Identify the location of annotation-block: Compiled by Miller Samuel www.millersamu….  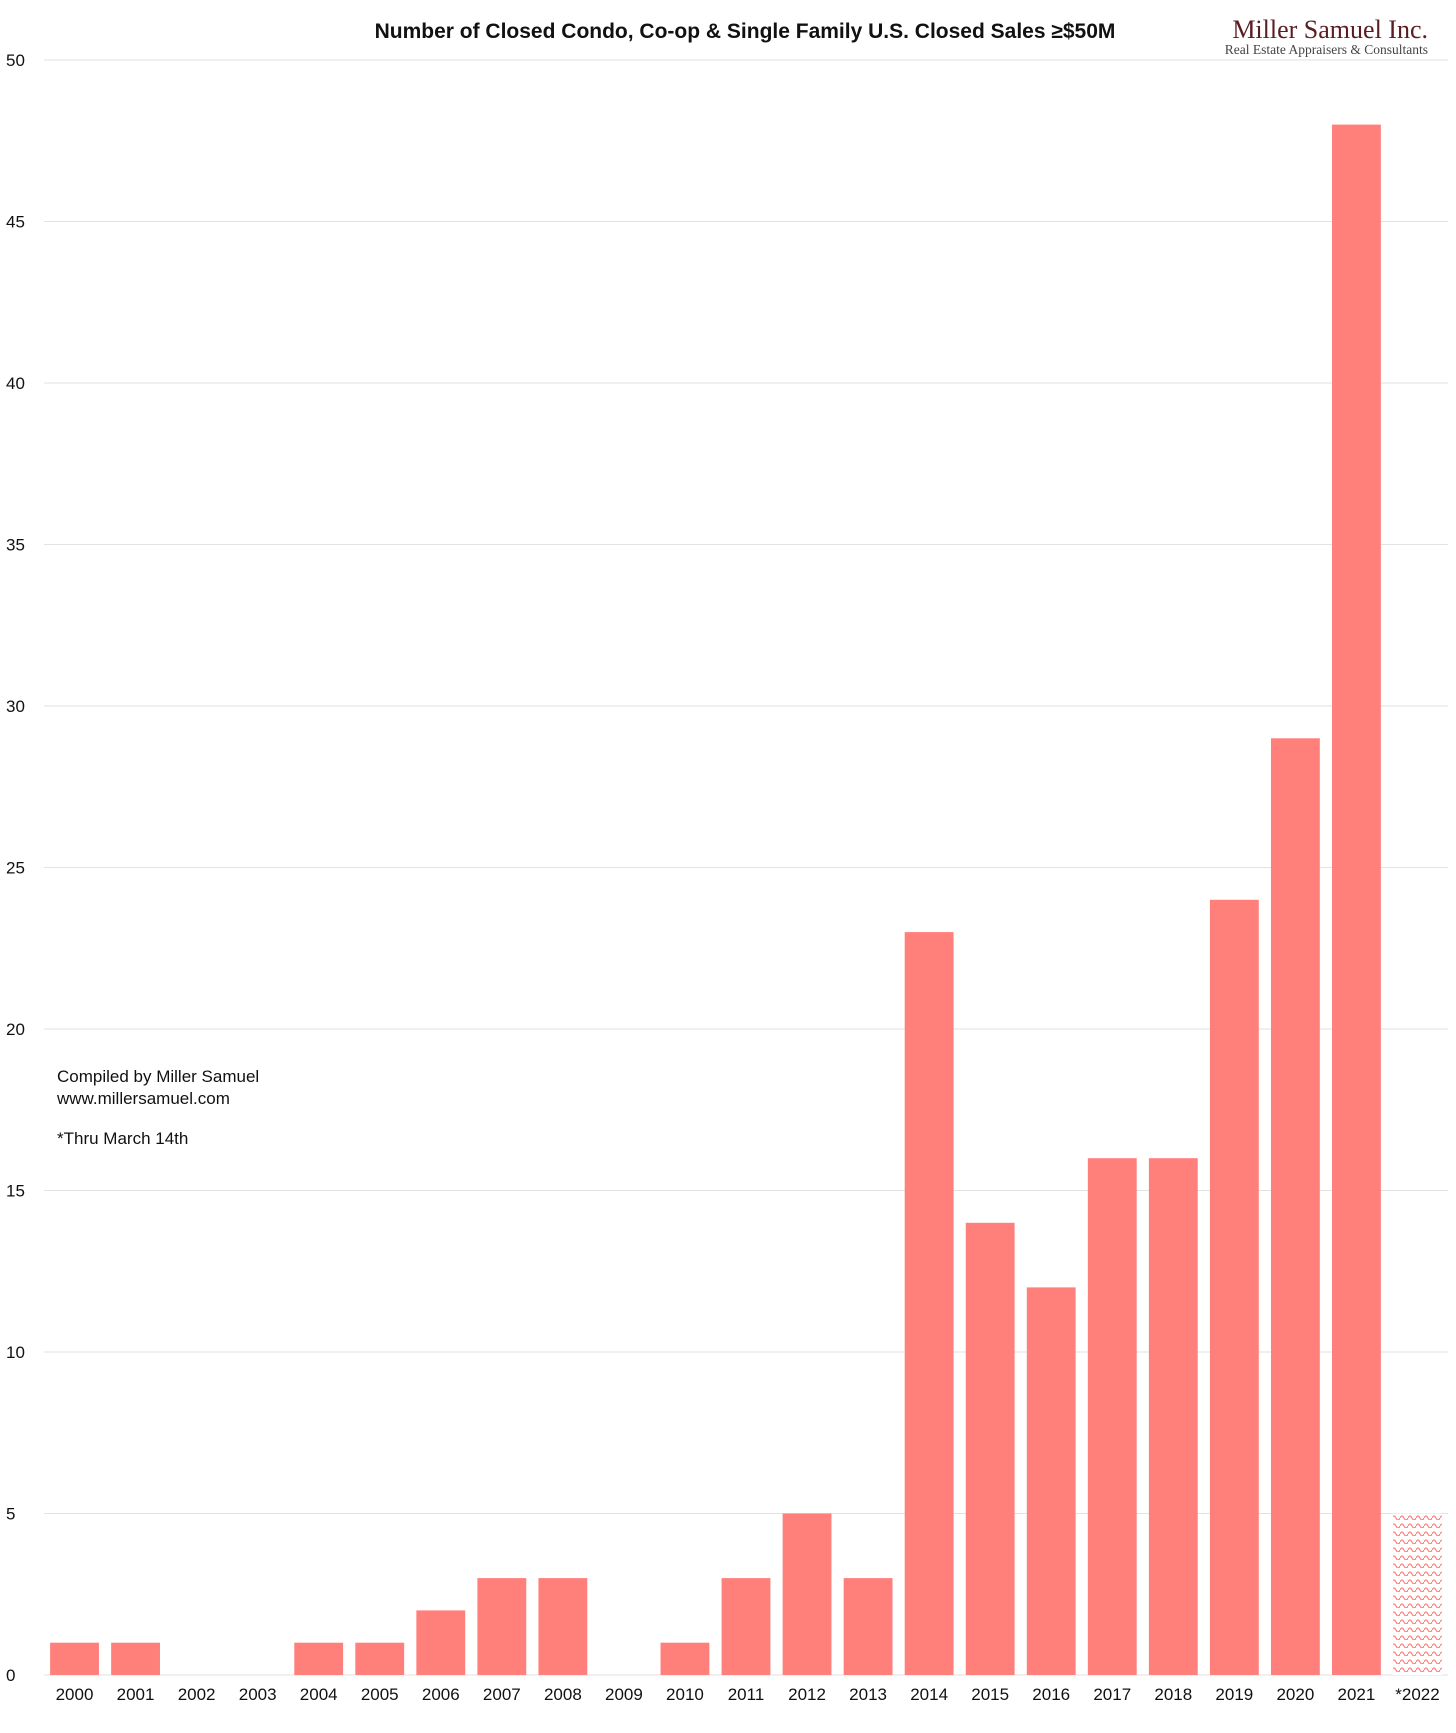
(157, 1107).